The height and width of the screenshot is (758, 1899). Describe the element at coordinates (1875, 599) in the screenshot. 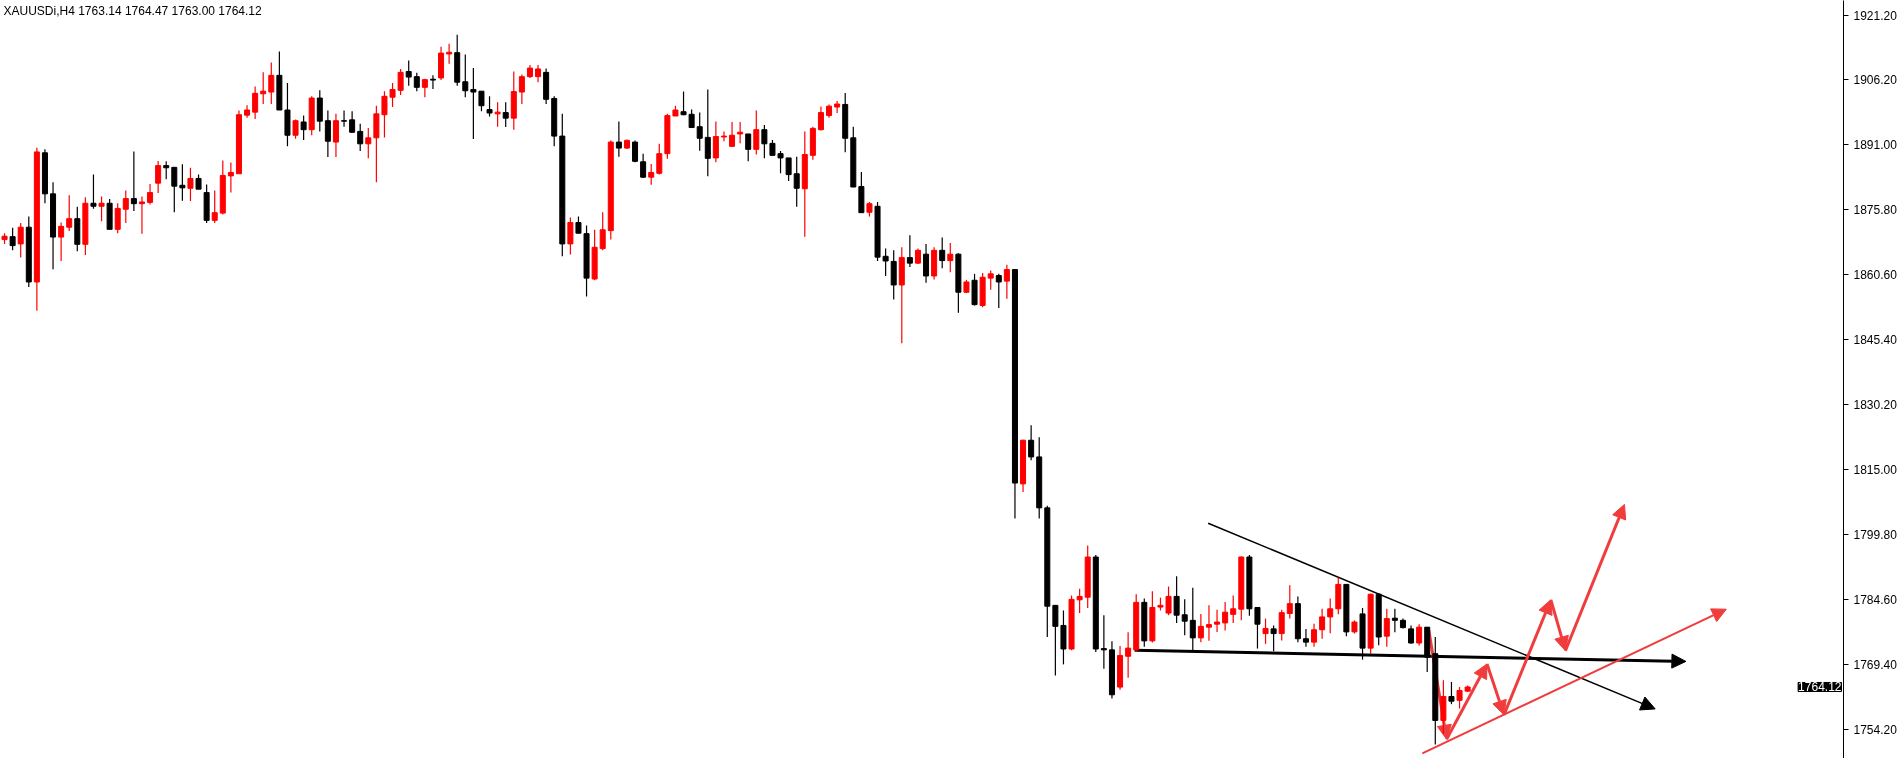

I see `y-tick-label: 1784.60` at that location.